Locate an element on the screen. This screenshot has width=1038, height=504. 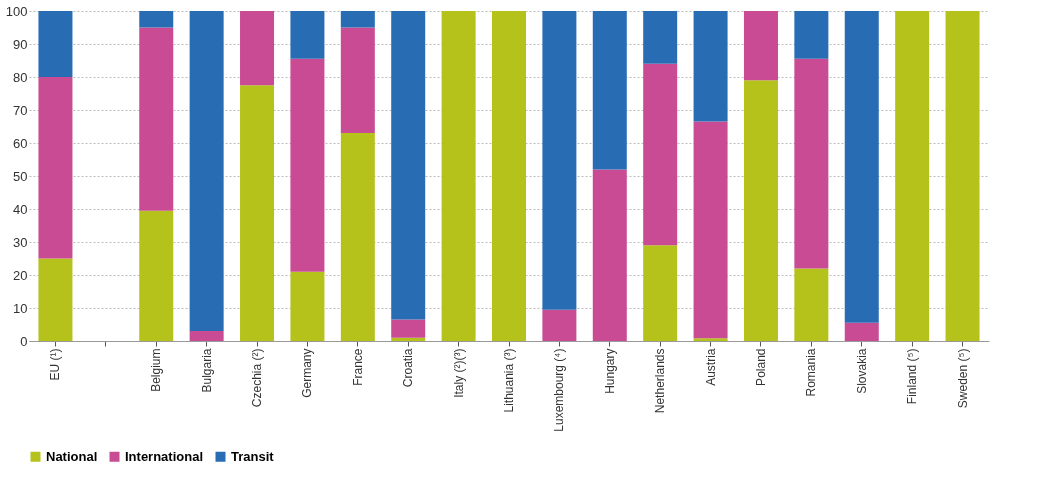
x-tick-label: Luxembourg (⁴) is located at coordinates (559, 390).